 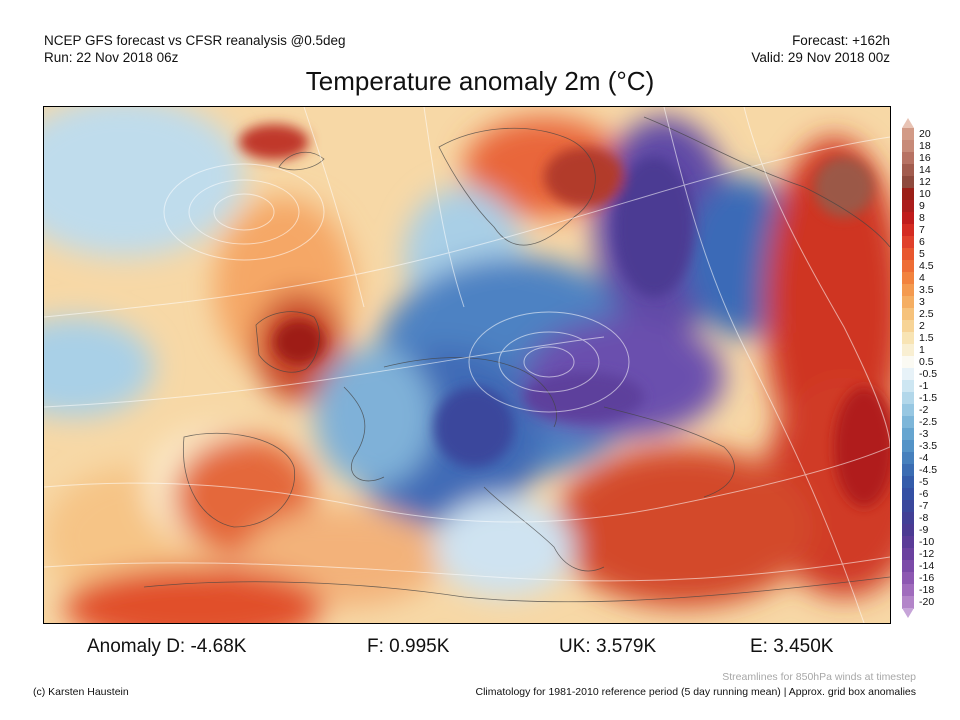 I want to click on colorbar-upper-arrow, so click(x=908, y=123).